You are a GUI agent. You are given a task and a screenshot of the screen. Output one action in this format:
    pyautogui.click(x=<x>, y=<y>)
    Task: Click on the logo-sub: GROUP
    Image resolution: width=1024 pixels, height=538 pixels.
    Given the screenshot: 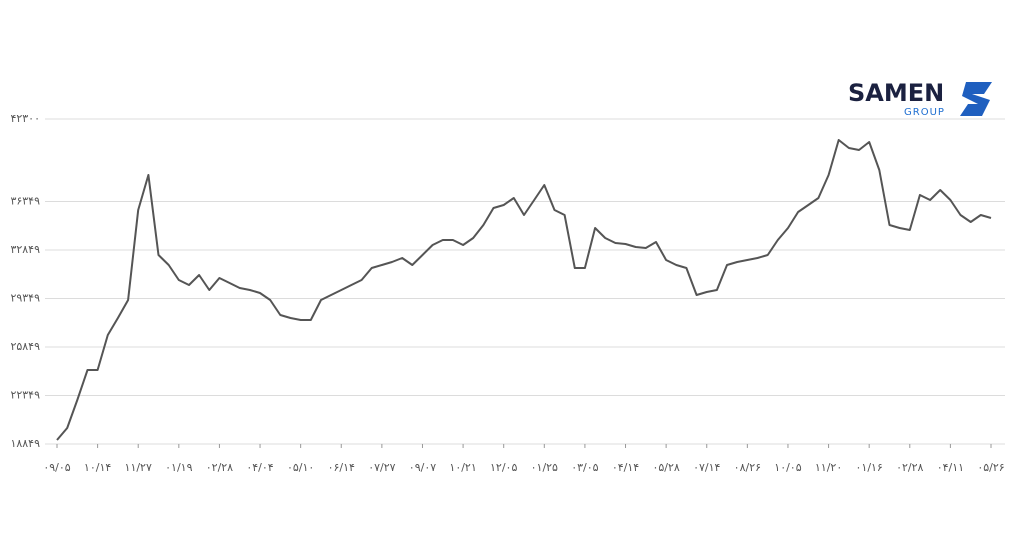 What is the action you would take?
    pyautogui.click(x=924, y=112)
    